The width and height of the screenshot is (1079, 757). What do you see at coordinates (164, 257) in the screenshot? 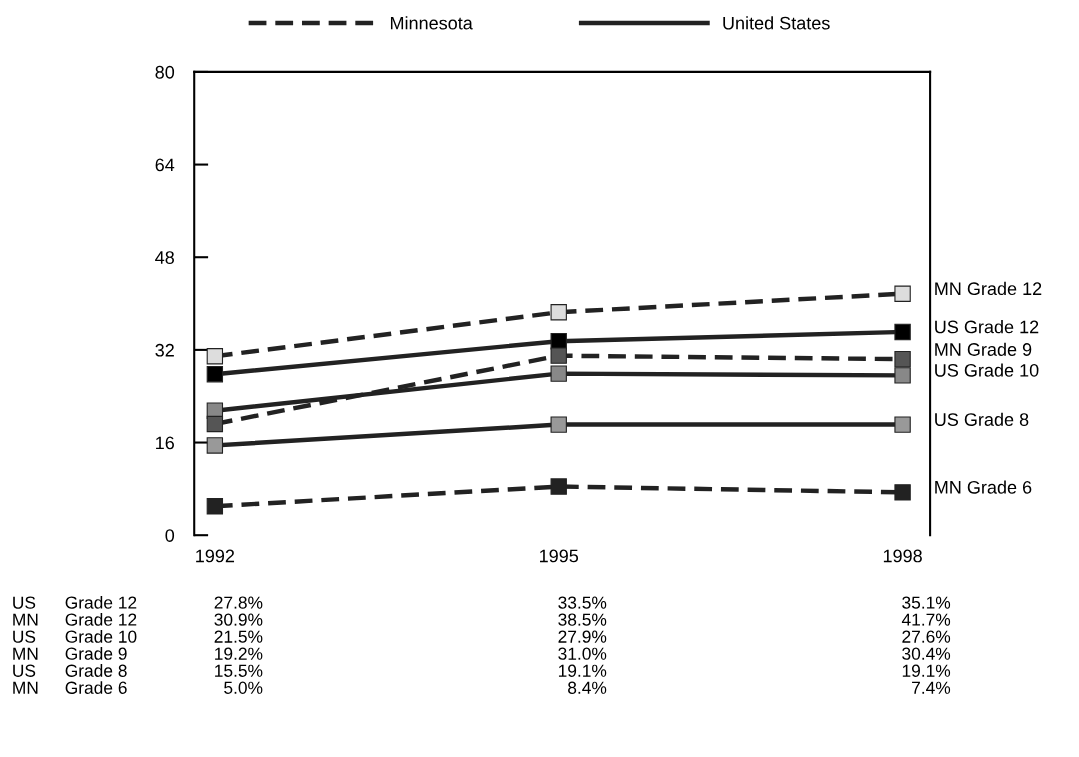
I see `y-tick-label: 48` at bounding box center [164, 257].